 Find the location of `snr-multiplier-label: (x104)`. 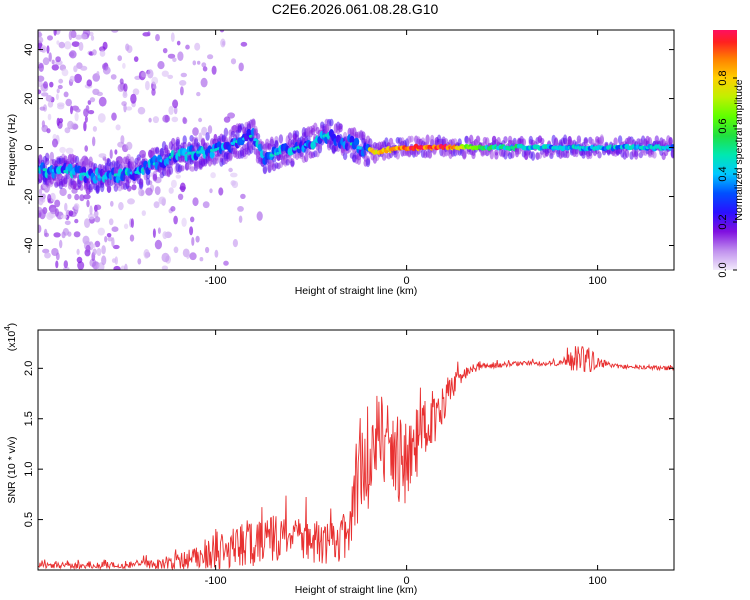

snr-multiplier-label: (x104) is located at coordinates (10, 337).